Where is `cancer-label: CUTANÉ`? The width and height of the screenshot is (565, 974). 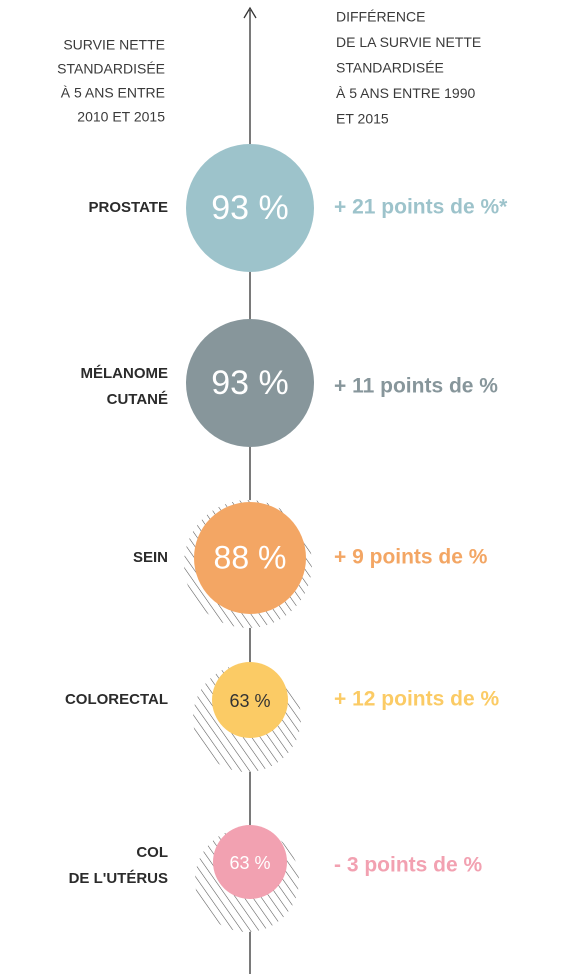 cancer-label: CUTANÉ is located at coordinates (137, 399).